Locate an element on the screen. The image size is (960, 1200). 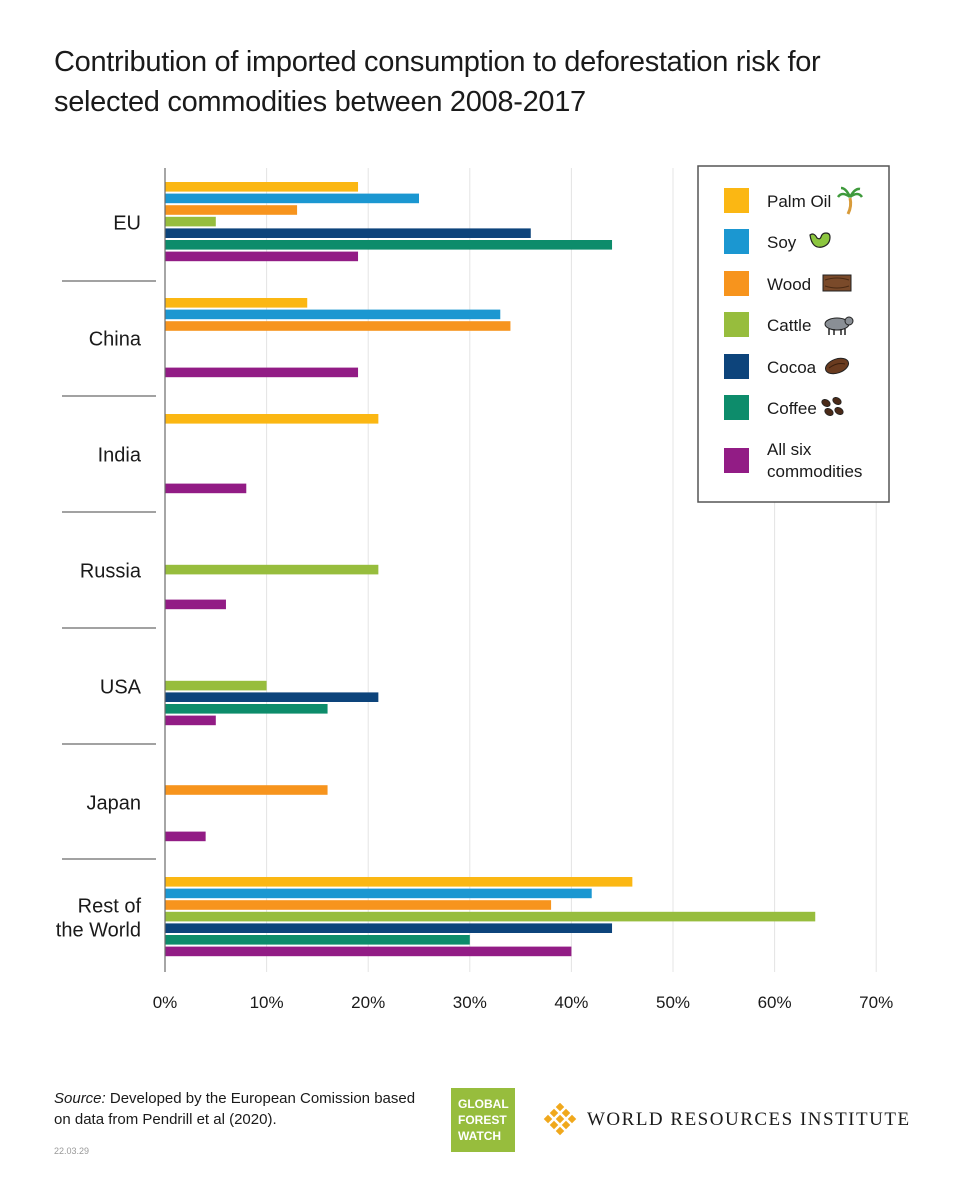
category-label: Japan is located at coordinates (114, 804).